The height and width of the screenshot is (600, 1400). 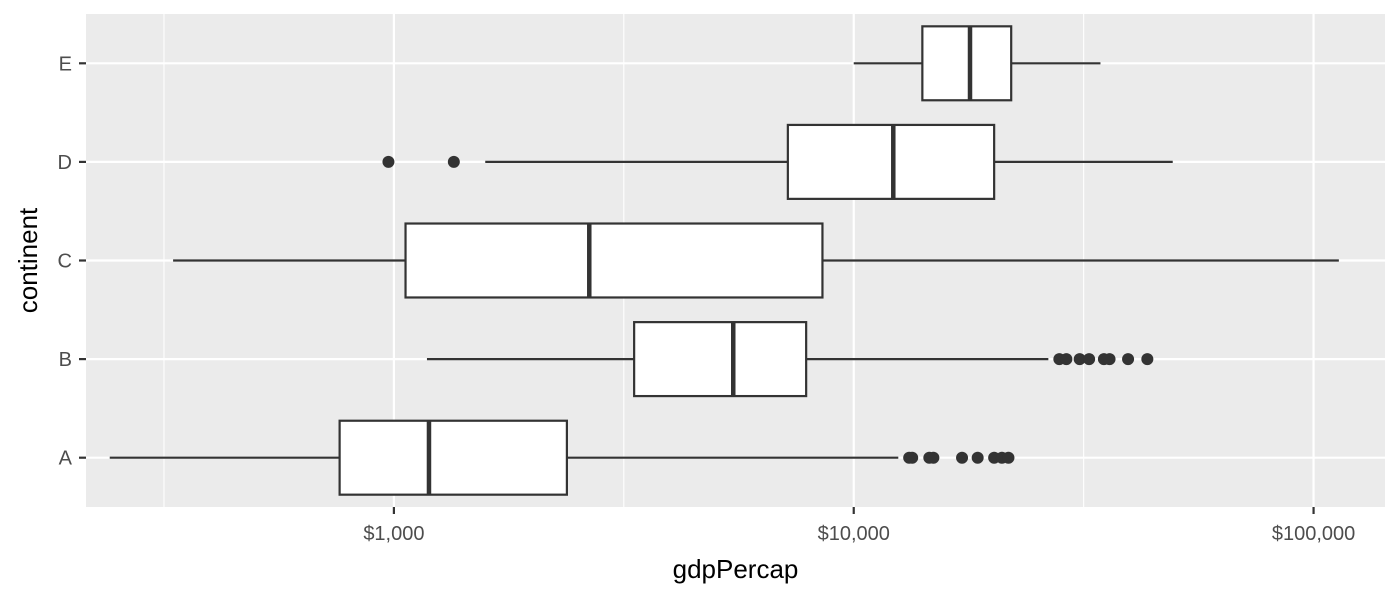 I want to click on box-A, so click(x=562, y=457).